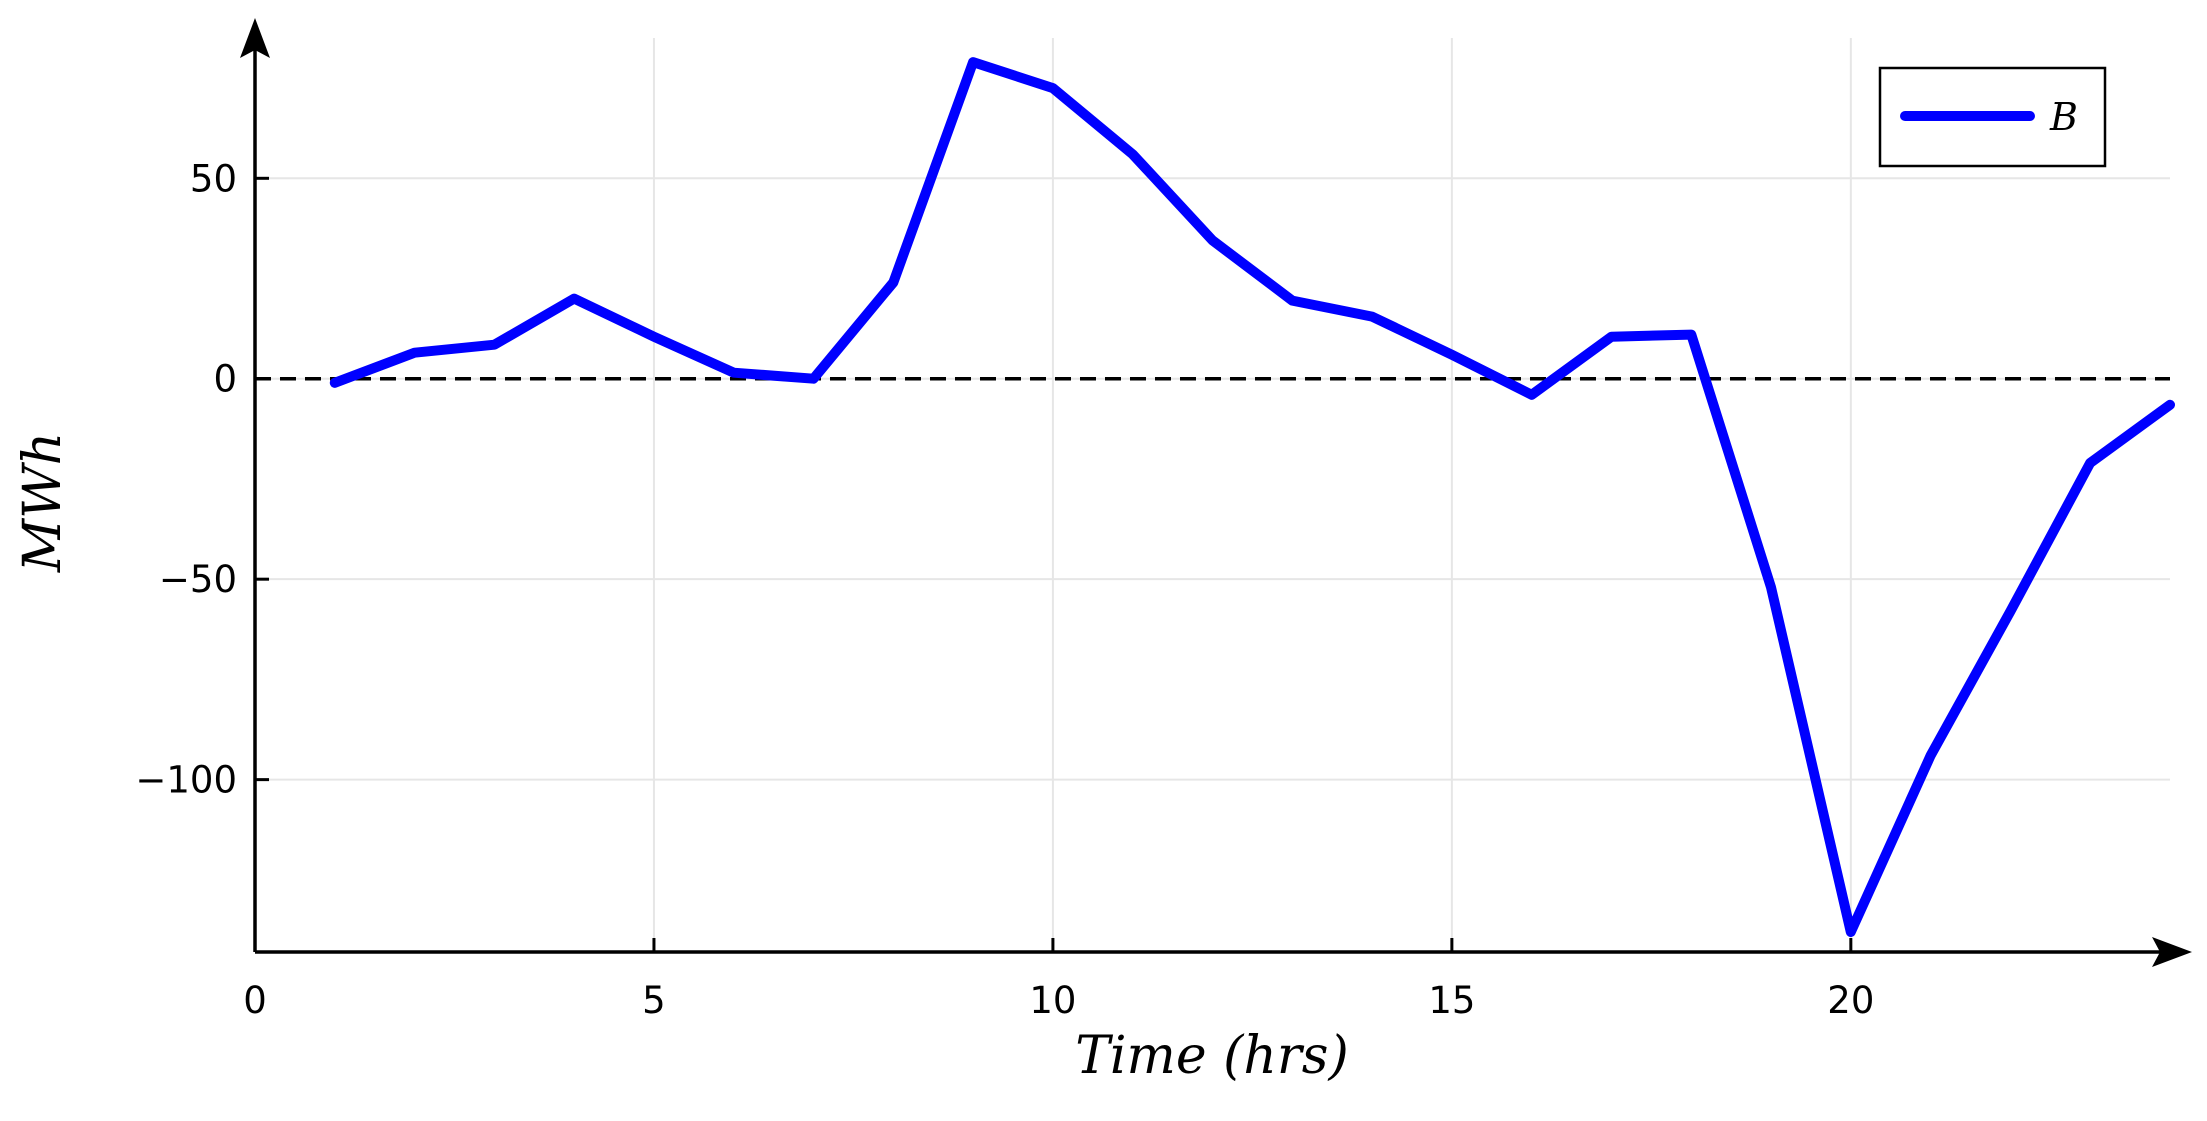  Describe the element at coordinates (255, 38) in the screenshot. I see `y-axis-arrow` at that location.